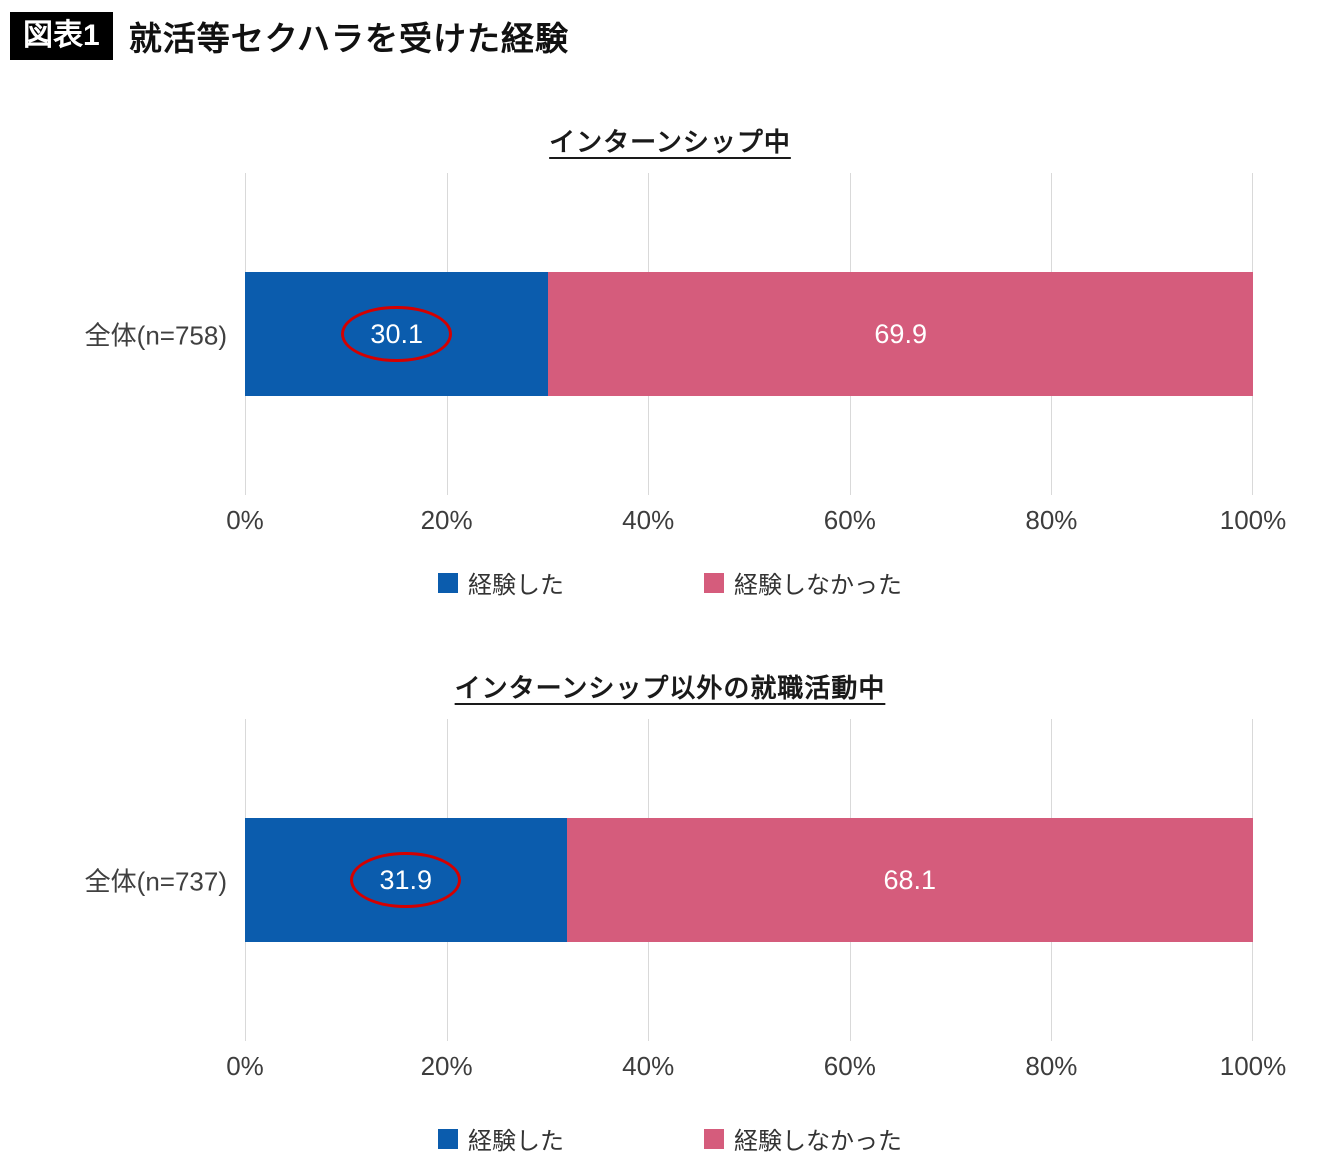  Describe the element at coordinates (670, 142) in the screenshot. I see `chart-title: インターンシップ中` at that location.